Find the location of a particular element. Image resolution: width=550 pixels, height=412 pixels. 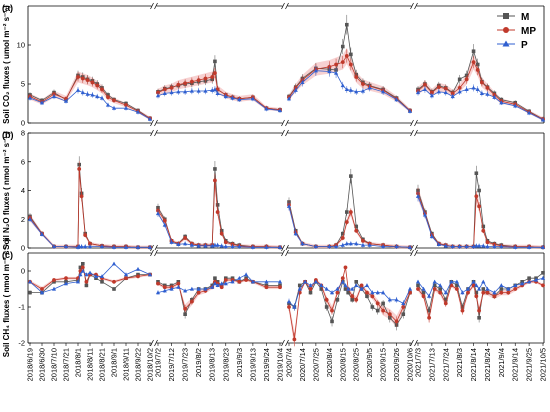

y-tick-label: -1 is located at coordinates (21, 307).